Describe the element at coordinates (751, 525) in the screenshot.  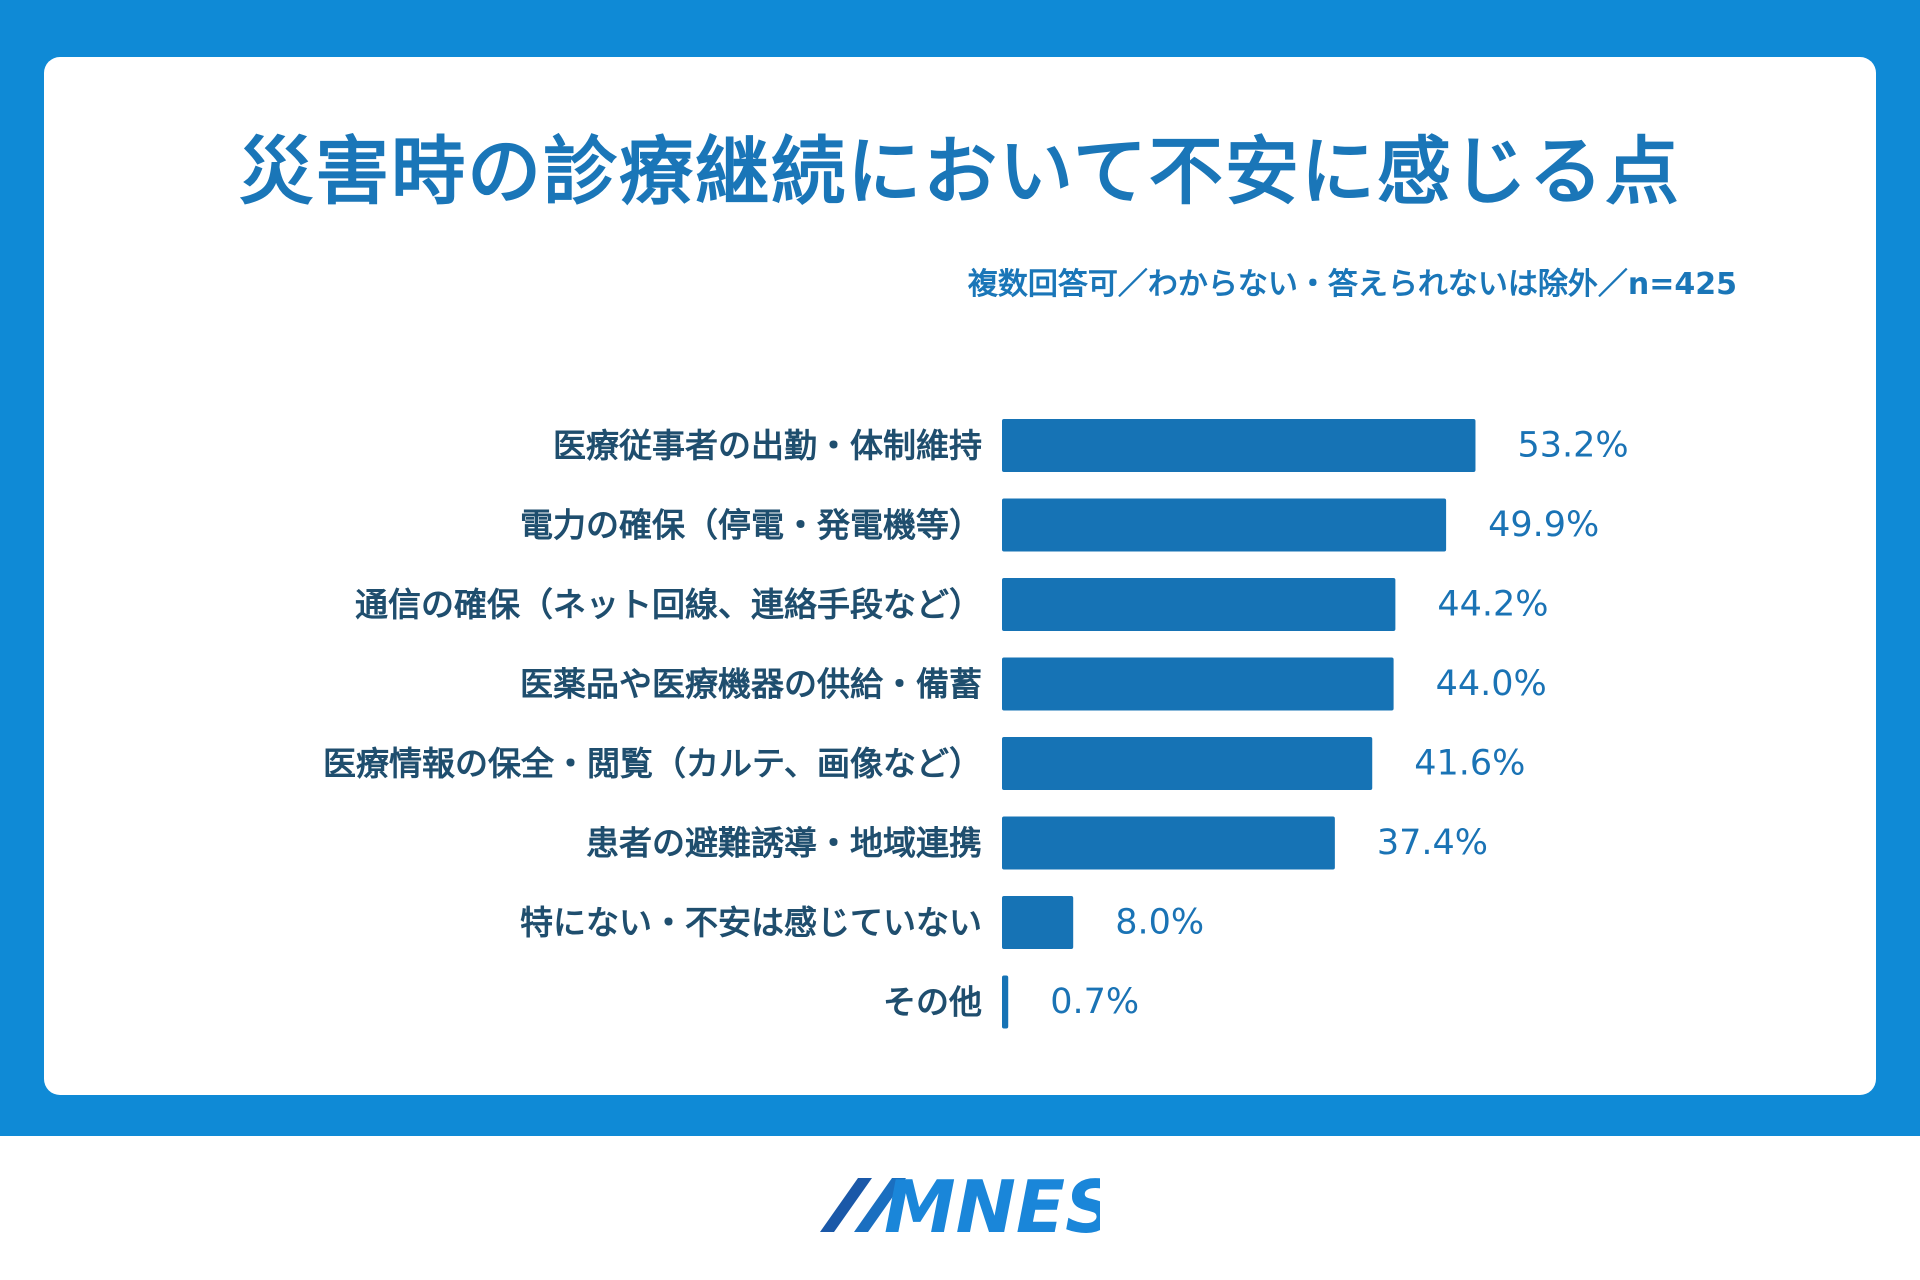
I see `category-label-1: 電力の確保（停電・発電機等）` at that location.